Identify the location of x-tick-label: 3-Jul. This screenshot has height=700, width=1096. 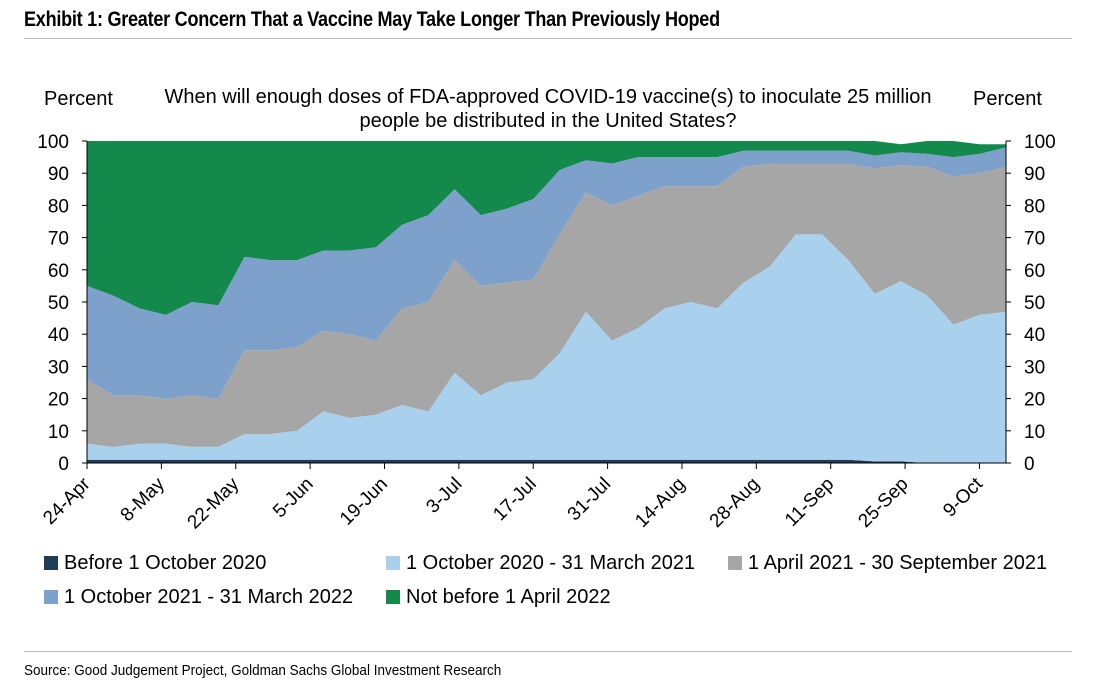
(444, 496).